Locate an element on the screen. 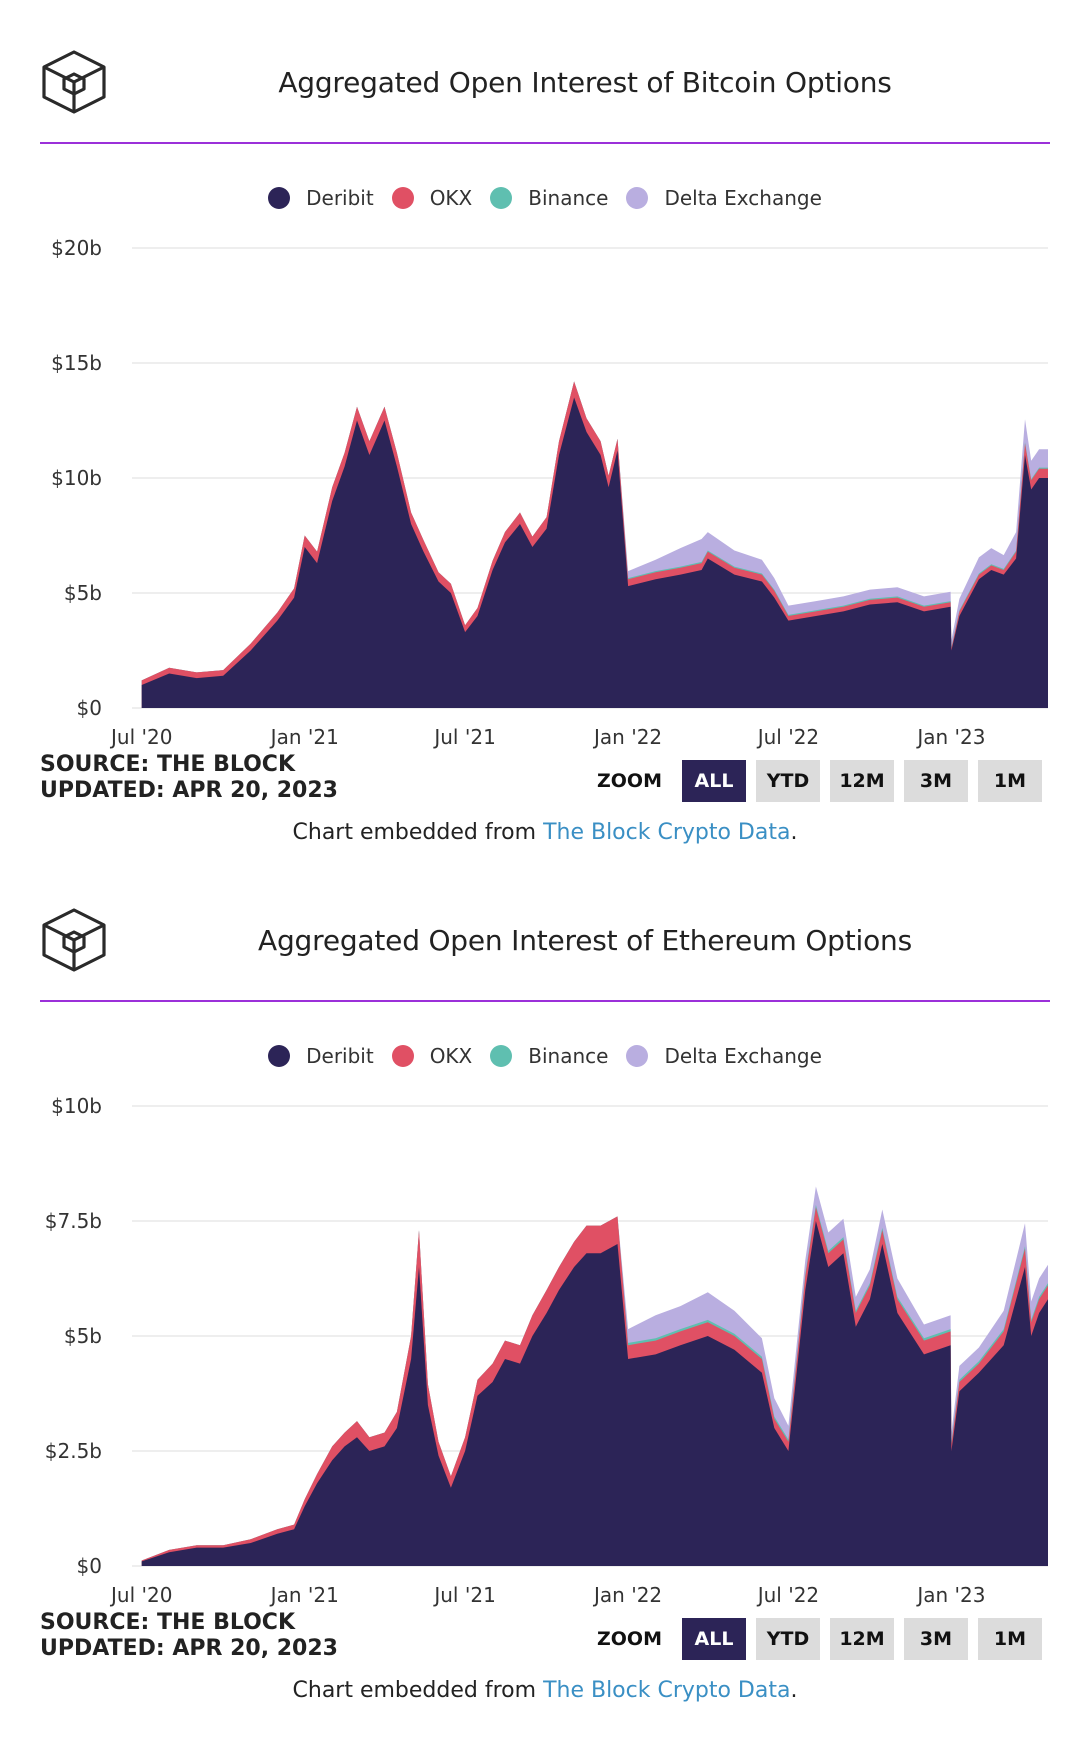  y-tick-label: $20b is located at coordinates (76, 248).